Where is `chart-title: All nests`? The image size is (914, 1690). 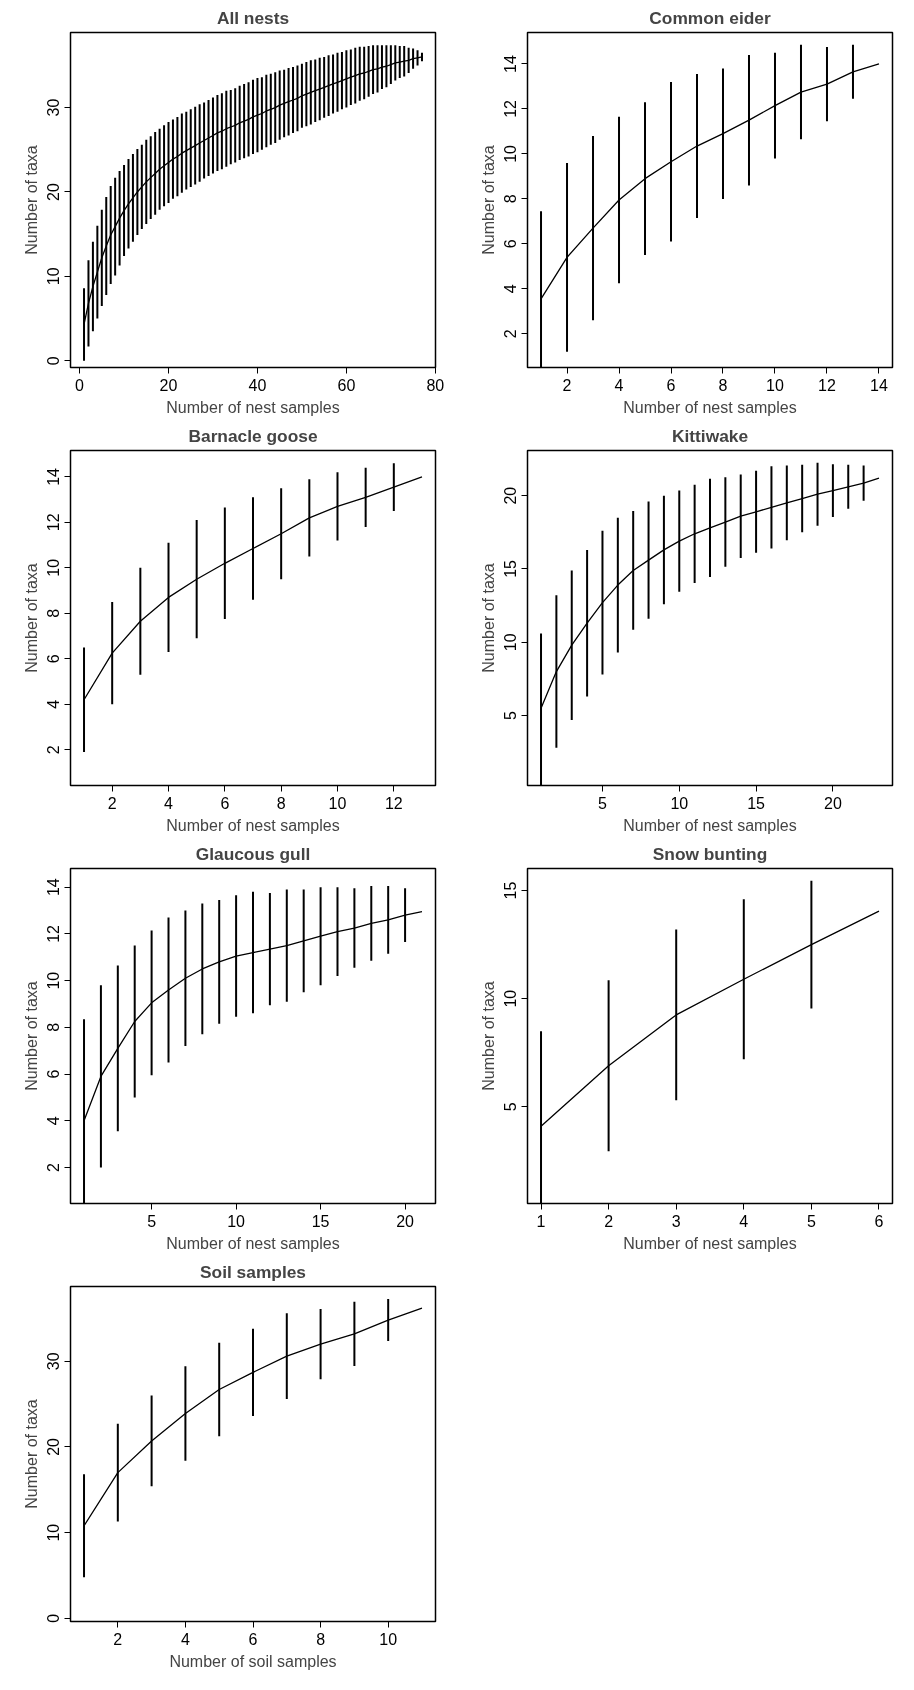
chart-title: All nests is located at coordinates (253, 17).